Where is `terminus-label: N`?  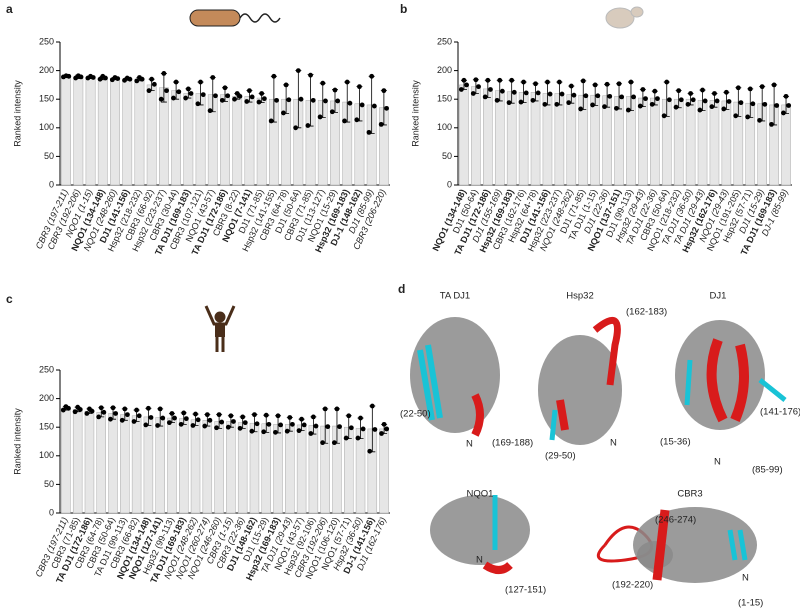 terminus-label: N is located at coordinates (469, 444).